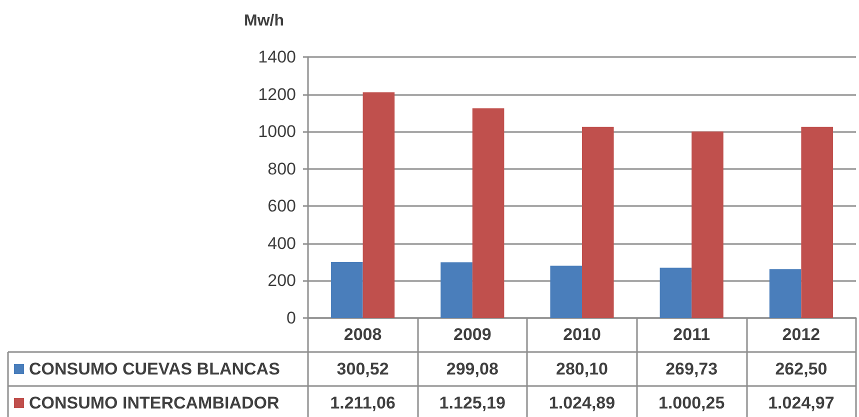  What do you see at coordinates (692, 369) in the screenshot?
I see `data-label: 269,73` at bounding box center [692, 369].